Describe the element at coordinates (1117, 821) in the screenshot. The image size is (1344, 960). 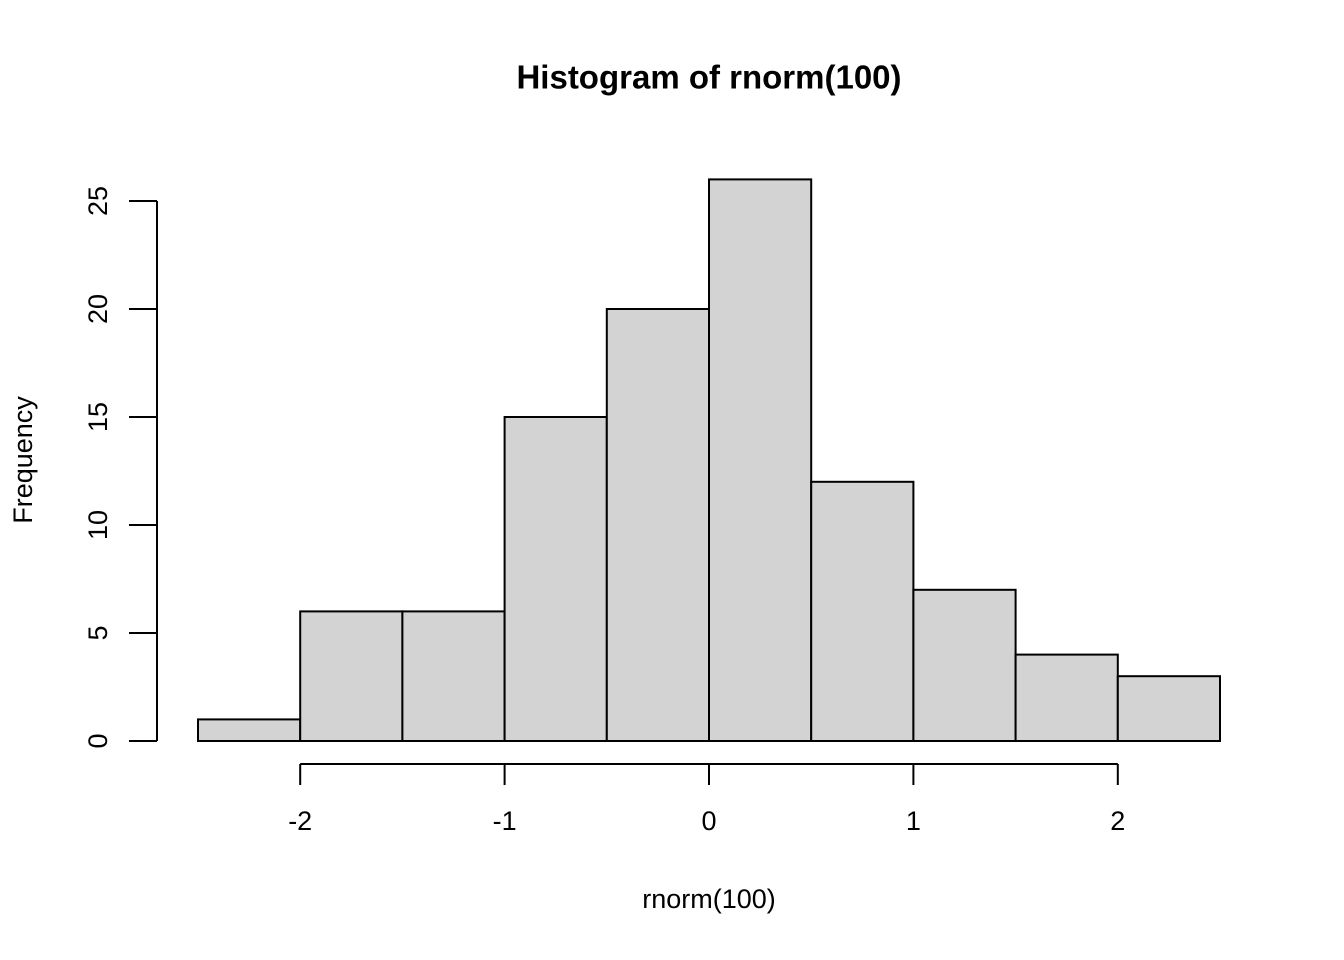
I see `x-tick-label: 2` at that location.